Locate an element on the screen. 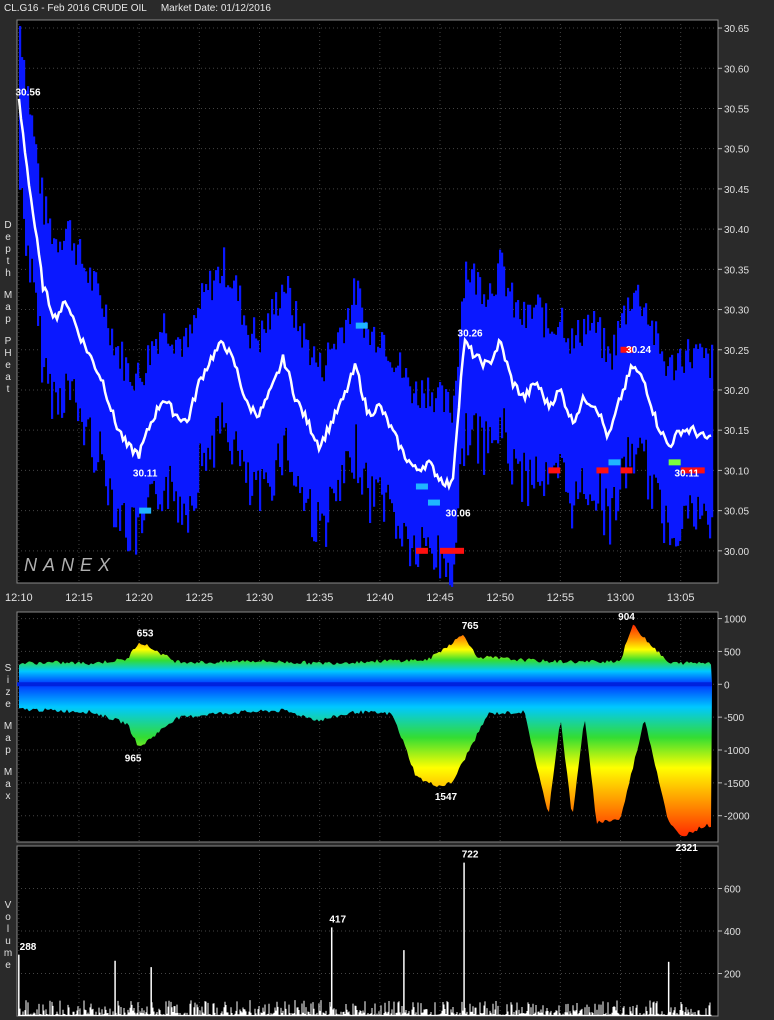  x-tick-label: 12:30 is located at coordinates (260, 598).